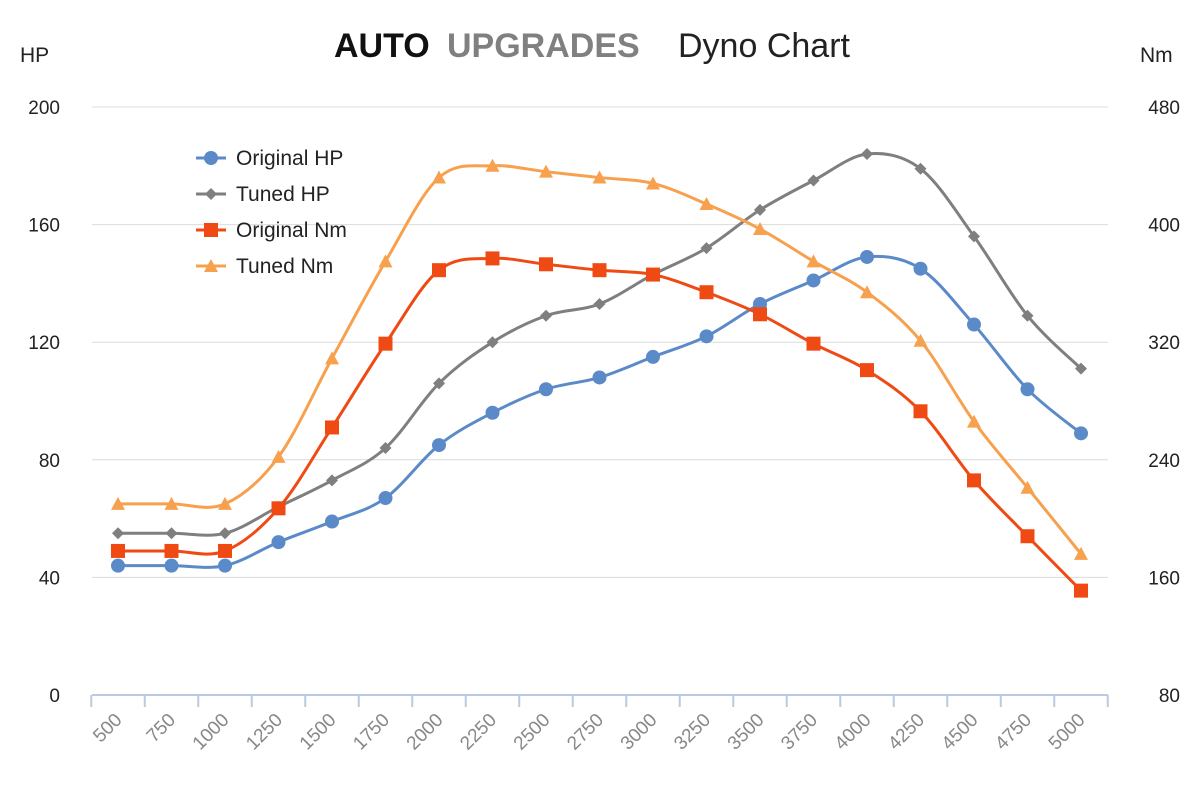 The image size is (1200, 800). Describe the element at coordinates (746, 732) in the screenshot. I see `x-tick-label: 3500` at that location.